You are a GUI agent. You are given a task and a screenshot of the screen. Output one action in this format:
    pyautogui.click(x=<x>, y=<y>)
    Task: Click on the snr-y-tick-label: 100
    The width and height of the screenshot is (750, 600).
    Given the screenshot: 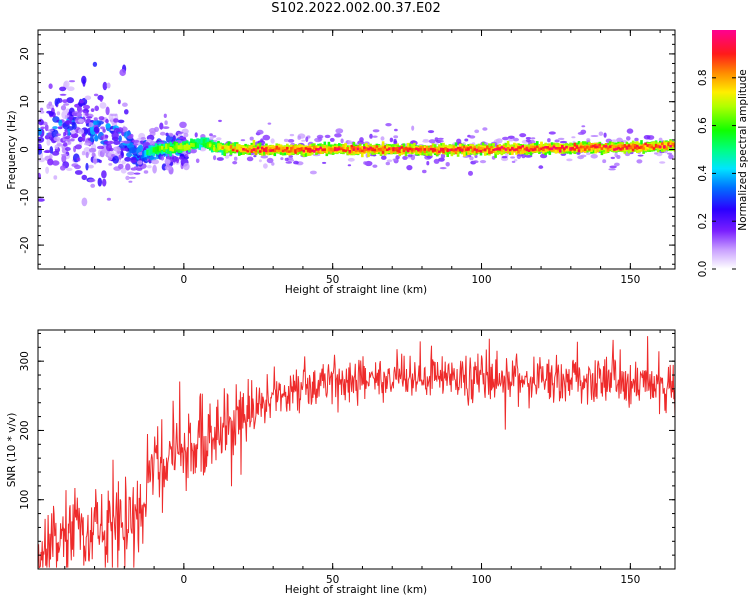 What is the action you would take?
    pyautogui.click(x=25, y=500)
    